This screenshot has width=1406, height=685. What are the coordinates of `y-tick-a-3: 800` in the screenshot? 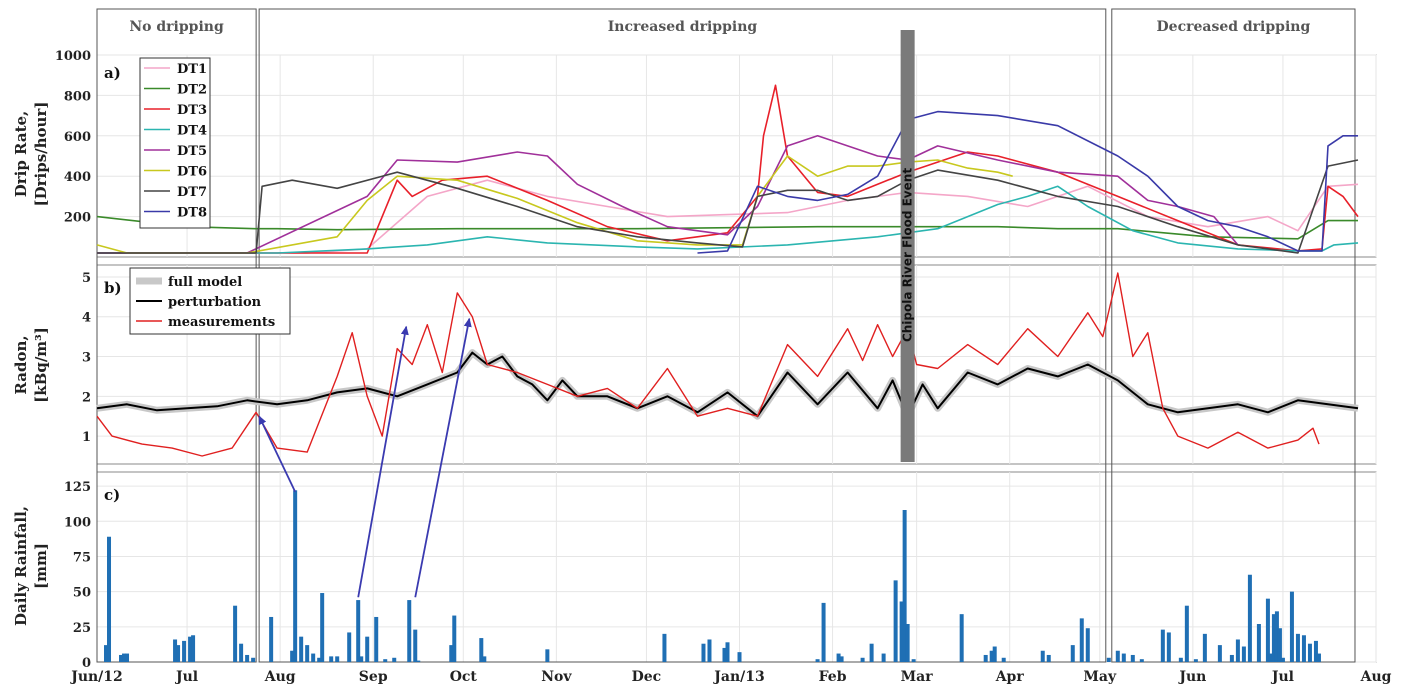 It's located at (77, 96).